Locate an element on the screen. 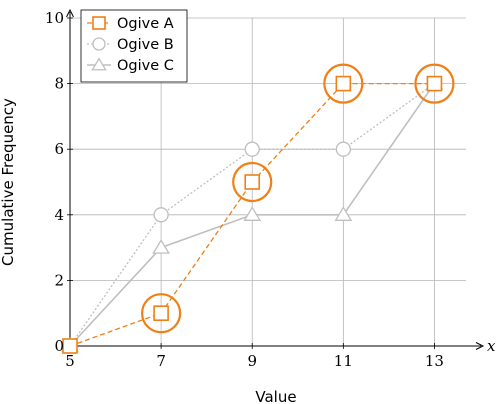 The height and width of the screenshot is (404, 498). x-tick-label-11: 11 is located at coordinates (343, 361).